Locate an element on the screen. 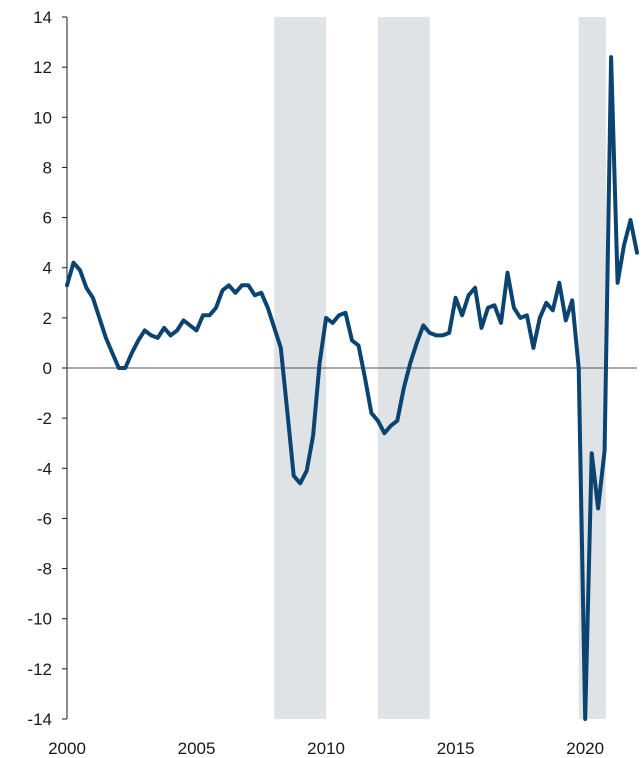  y-tick-label: -8 is located at coordinates (44, 569).